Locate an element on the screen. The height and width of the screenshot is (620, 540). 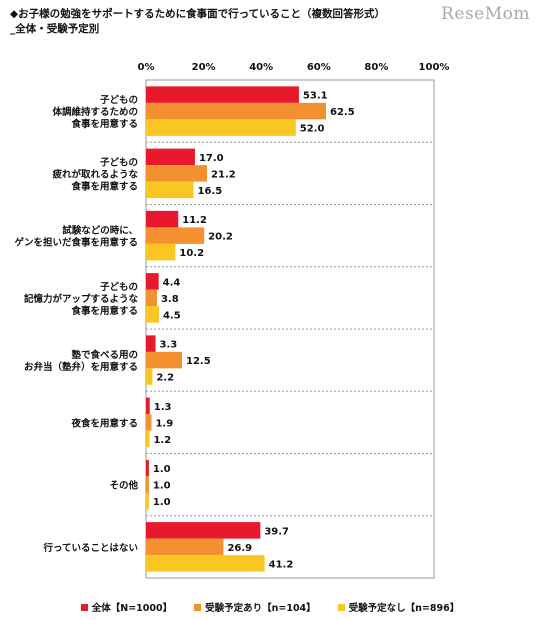
category-label: 塾で食べる用のお弁当（塾弁）を用意する is located at coordinates (81, 361).